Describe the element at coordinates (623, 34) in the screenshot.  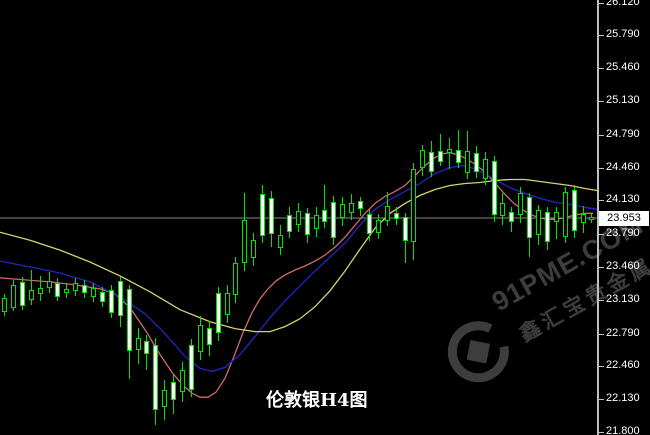
I see `axis-tick-label: 25.790` at that location.